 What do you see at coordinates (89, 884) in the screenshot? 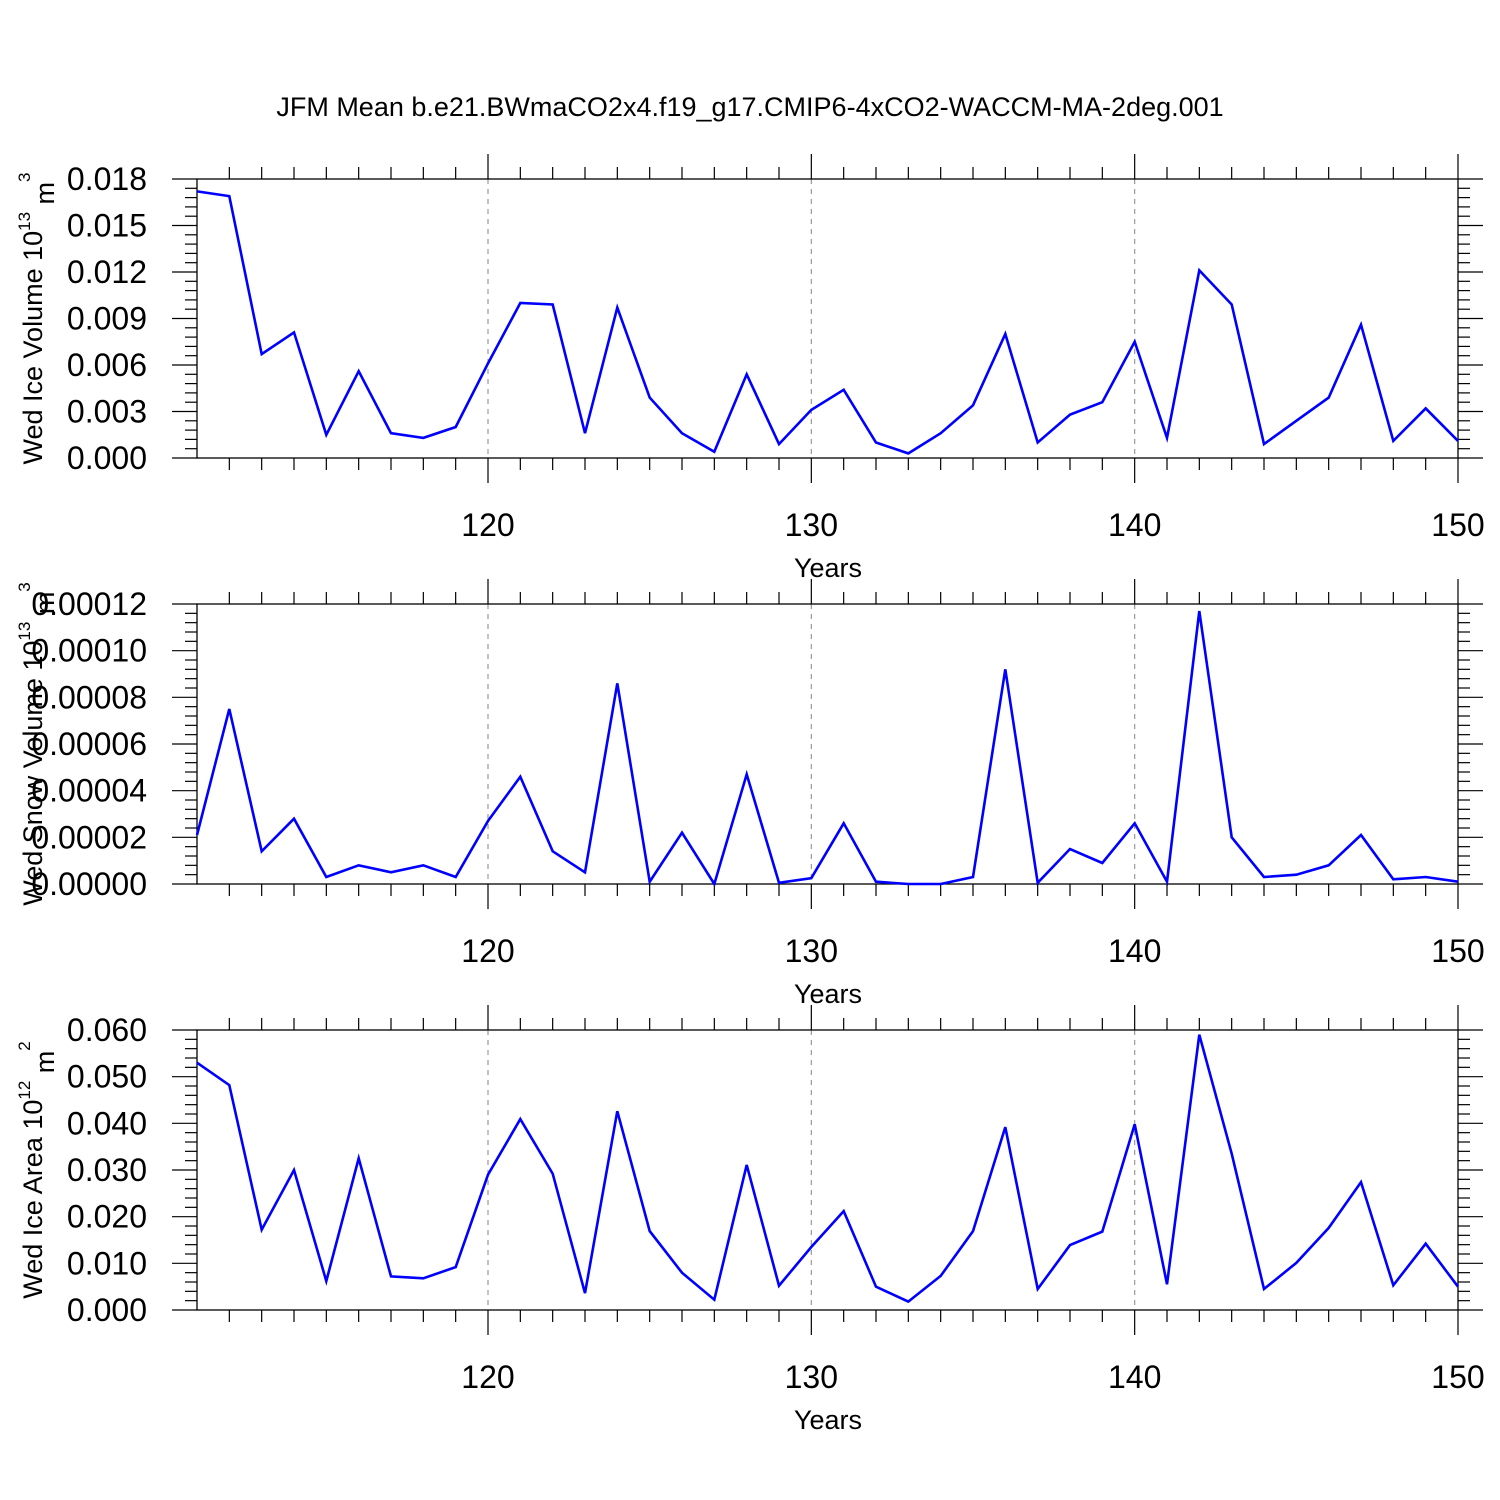
I see `y-tick-label: 0.00000` at bounding box center [89, 884].